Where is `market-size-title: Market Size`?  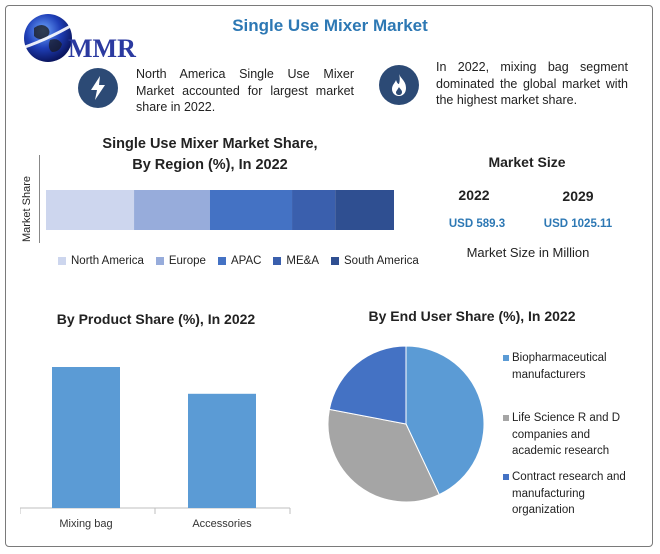
market-size-title: Market Size is located at coordinates (527, 162).